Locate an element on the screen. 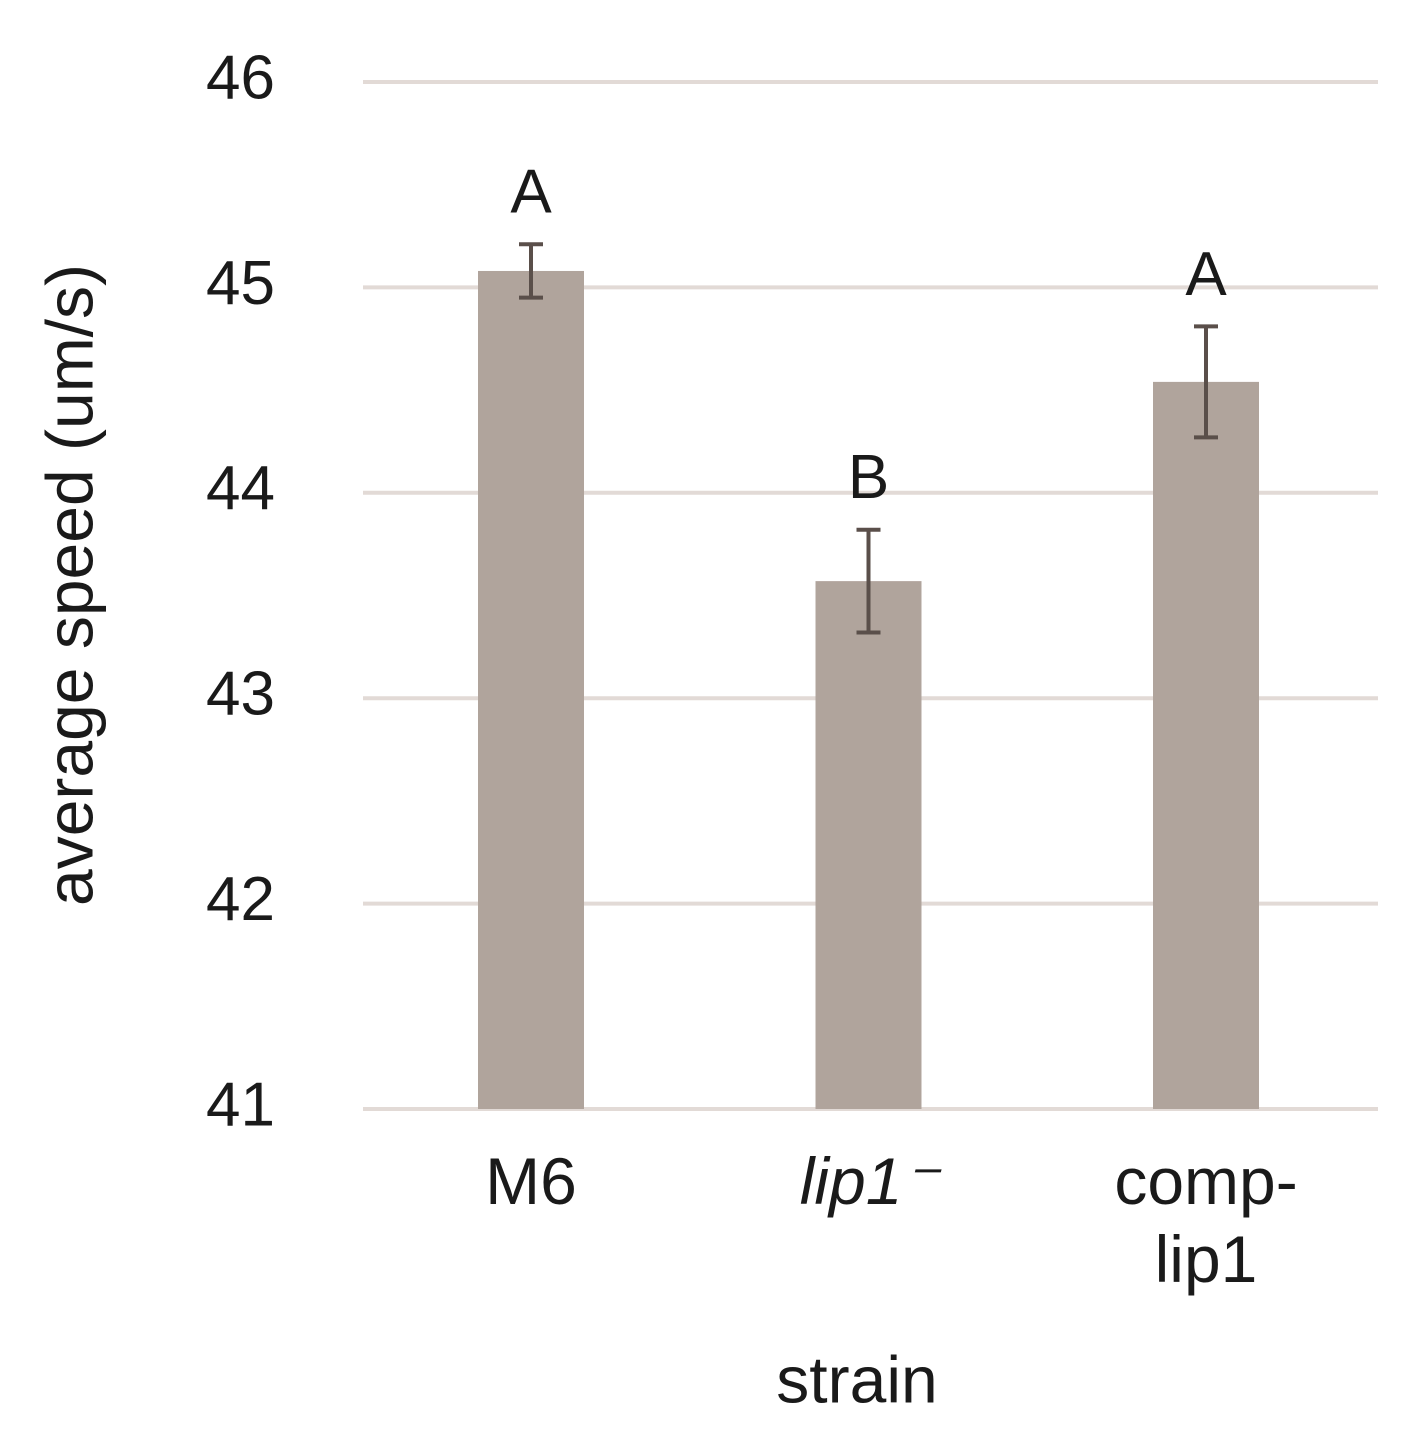 This screenshot has height=1449, width=1408. y-tick-label: 42 is located at coordinates (240, 899).